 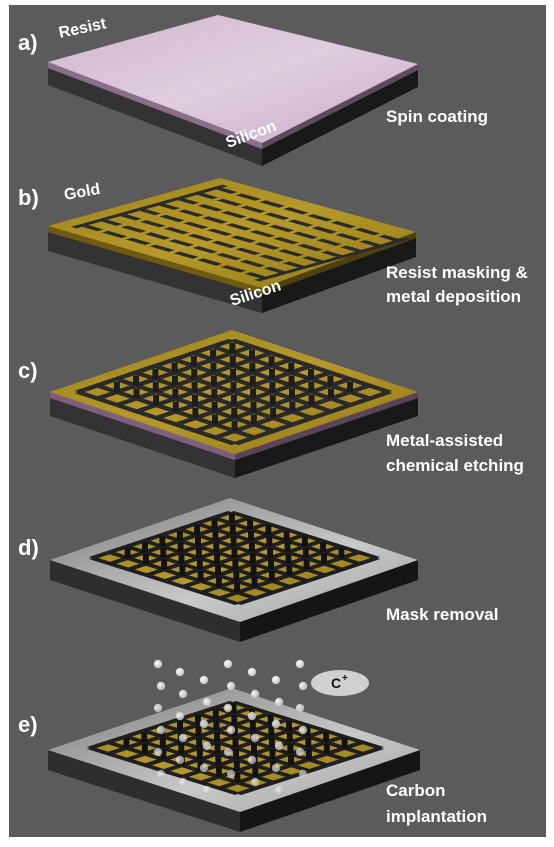 I want to click on ion-badge: C +, so click(x=340, y=683).